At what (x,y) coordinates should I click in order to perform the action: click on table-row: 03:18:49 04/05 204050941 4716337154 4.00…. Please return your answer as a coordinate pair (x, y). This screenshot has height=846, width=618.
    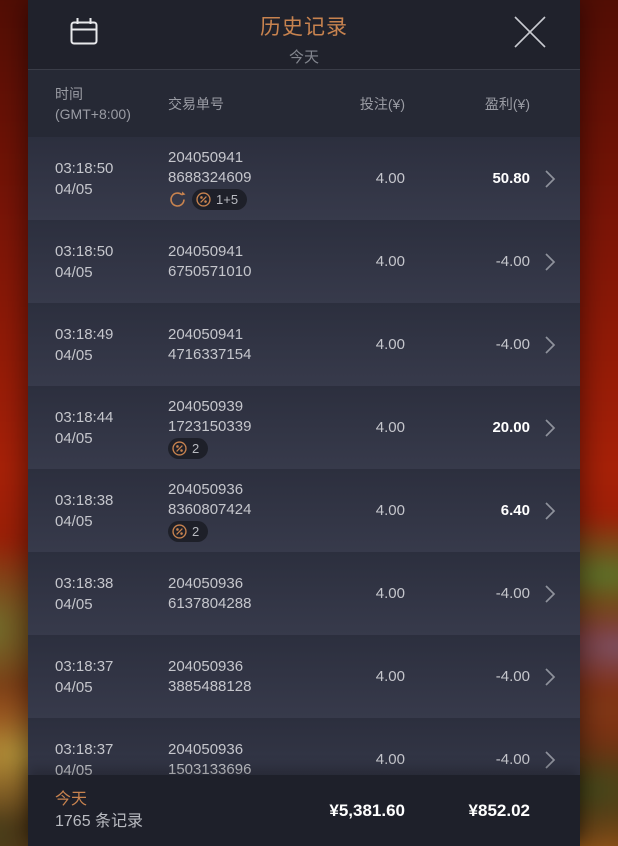
    Looking at the image, I should click on (304, 344).